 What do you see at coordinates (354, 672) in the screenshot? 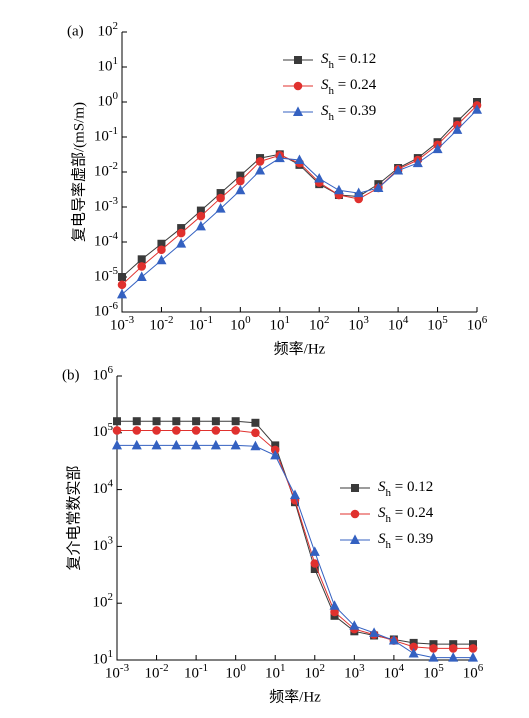
I see `x-tick-label: 10³` at bounding box center [354, 672].